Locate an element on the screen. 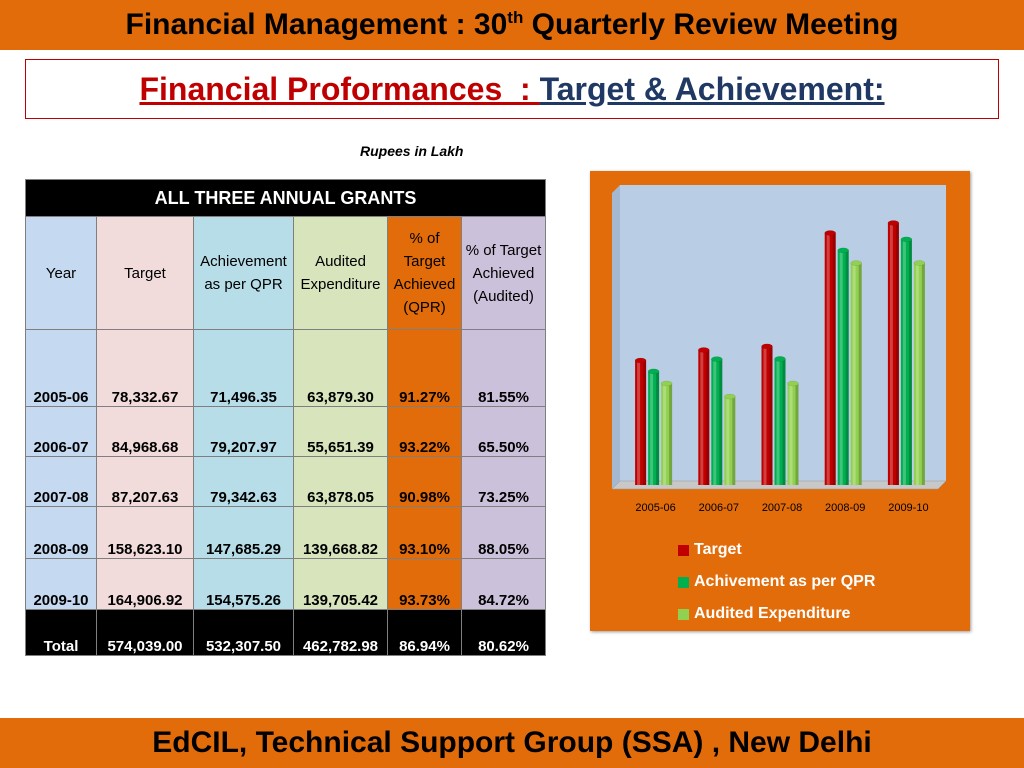 Image resolution: width=1024 pixels, height=768 pixels. cell-target: 84,968.68 is located at coordinates (145, 431).